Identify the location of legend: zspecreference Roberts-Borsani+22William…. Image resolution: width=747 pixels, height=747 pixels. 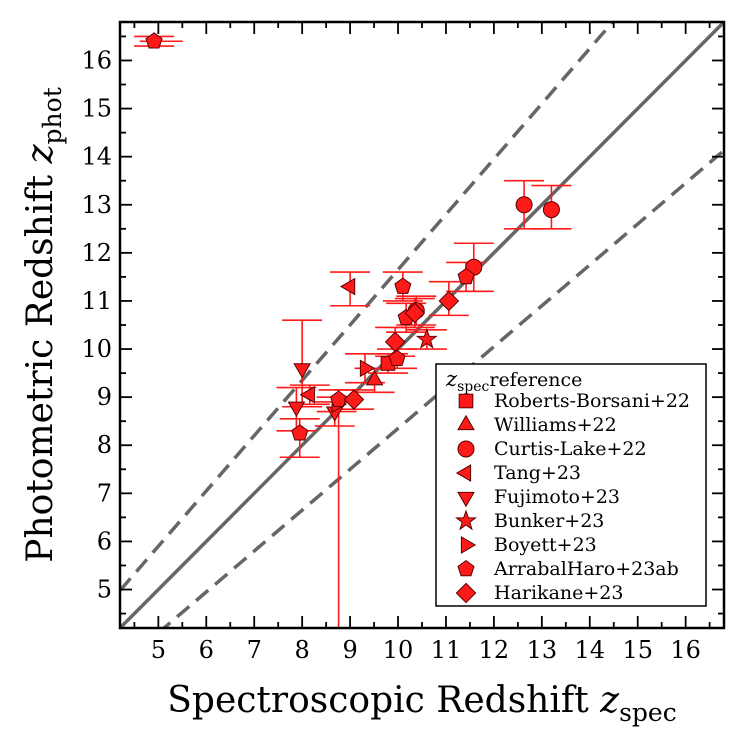
(571, 485).